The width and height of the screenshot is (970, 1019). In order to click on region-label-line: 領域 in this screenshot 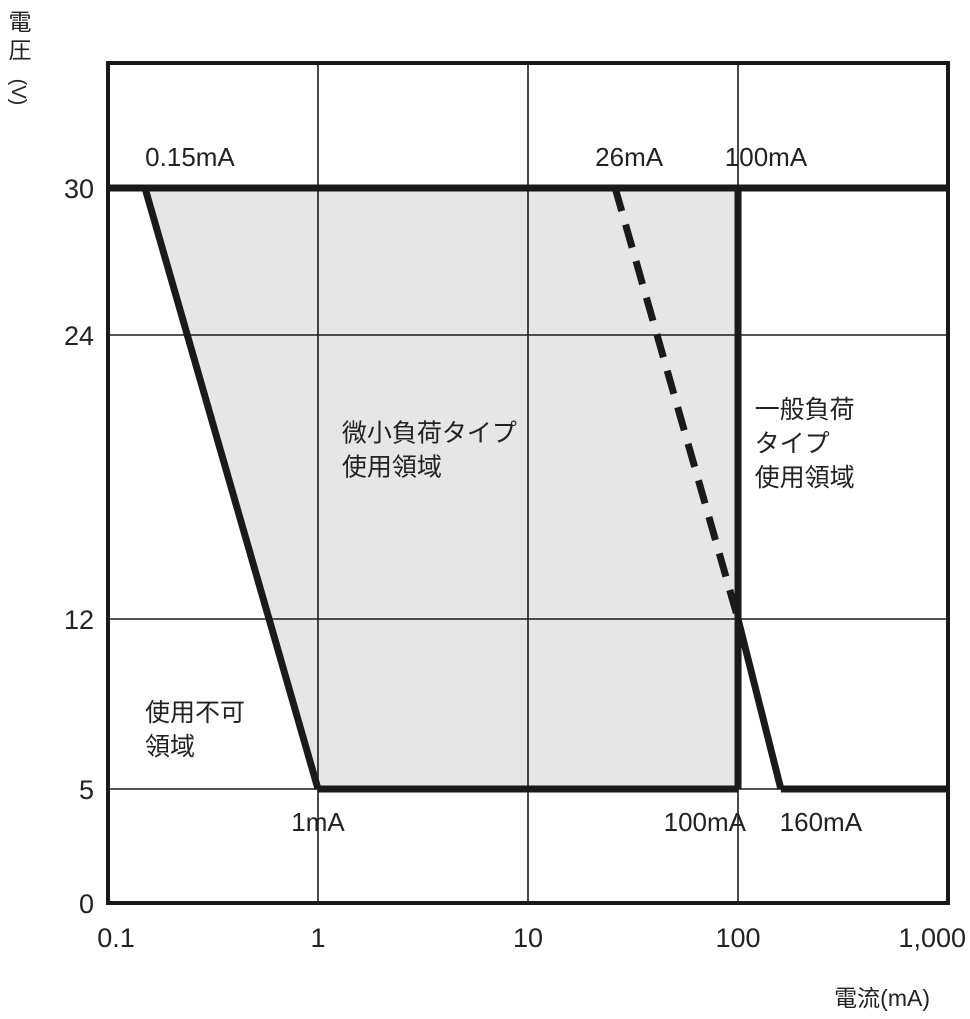, I will do `click(170, 747)`.